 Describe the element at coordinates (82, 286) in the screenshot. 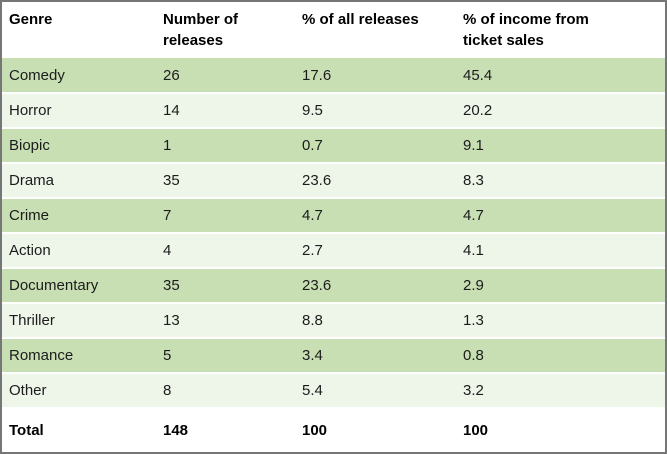

I see `cell-genre: Documentary` at that location.